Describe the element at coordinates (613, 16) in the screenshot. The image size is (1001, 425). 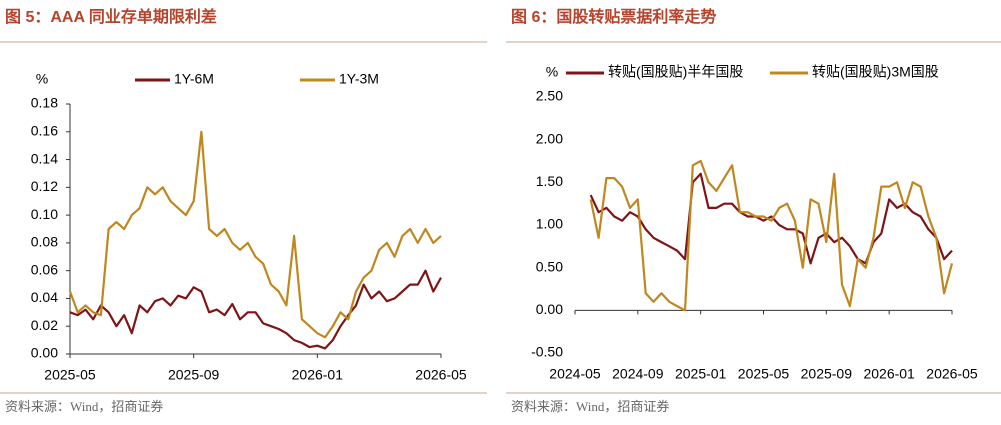
I see `chart-title: 图 6：国股转贴票据利率走势` at that location.